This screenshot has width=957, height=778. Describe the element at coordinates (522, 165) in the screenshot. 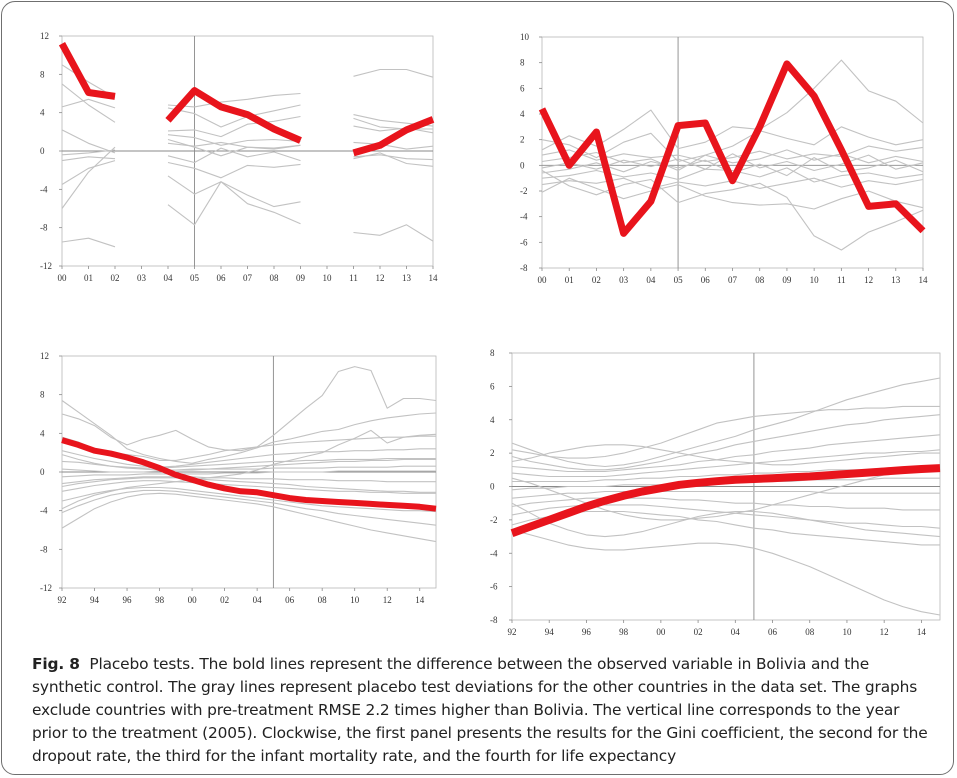

I see `dropout-ytick-label: 0` at that location.